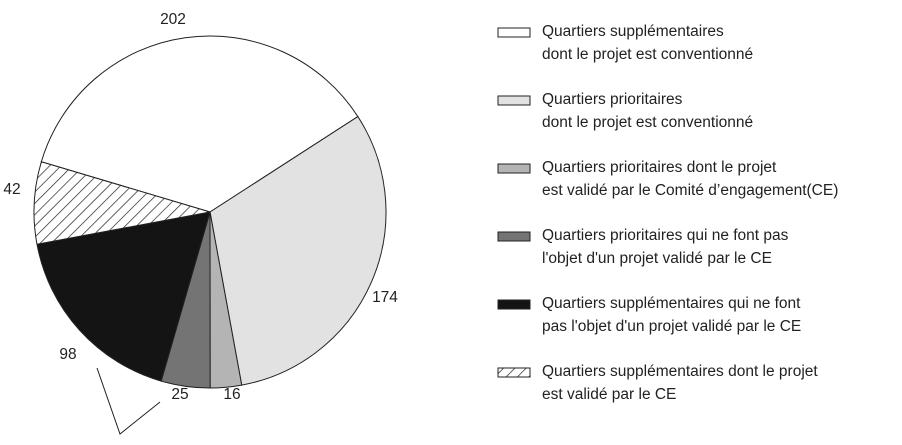 The height and width of the screenshot is (445, 902). Describe the element at coordinates (231, 394) in the screenshot. I see `data-label: 16` at that location.